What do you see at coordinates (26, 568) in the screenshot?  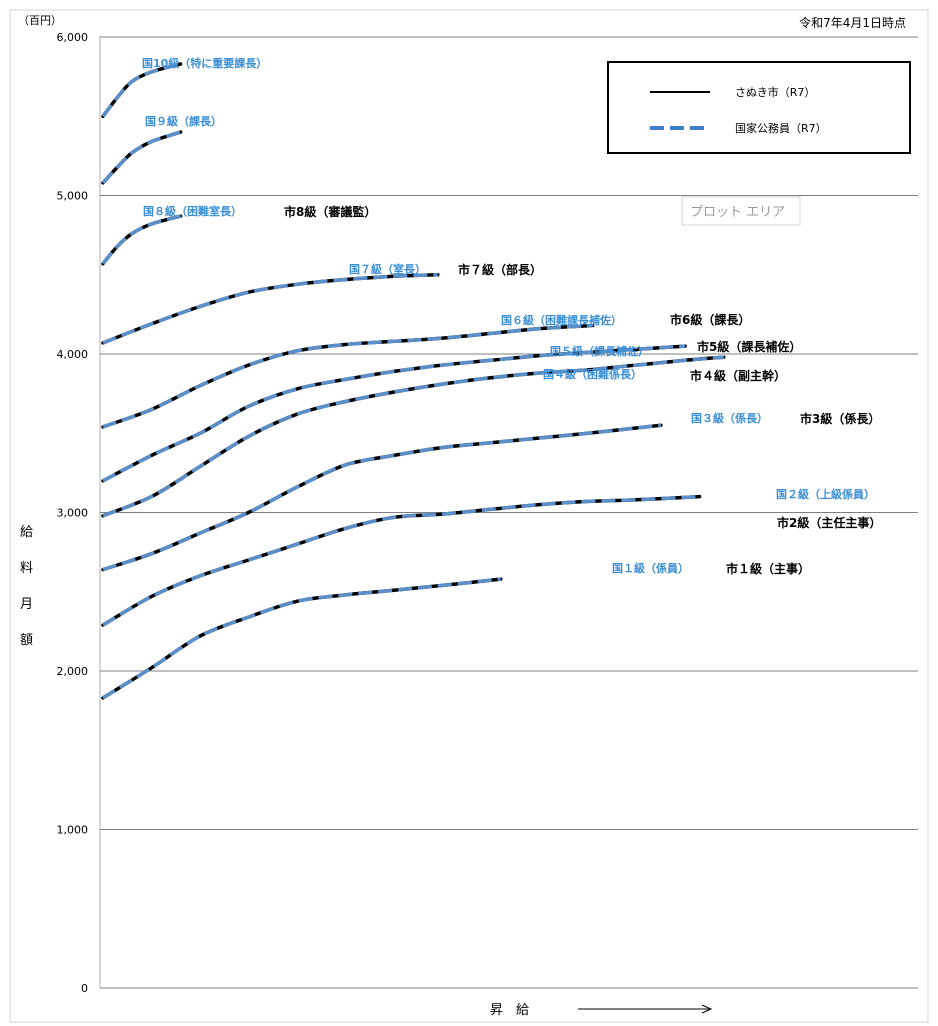 I see `y-axis-char: 料` at bounding box center [26, 568].